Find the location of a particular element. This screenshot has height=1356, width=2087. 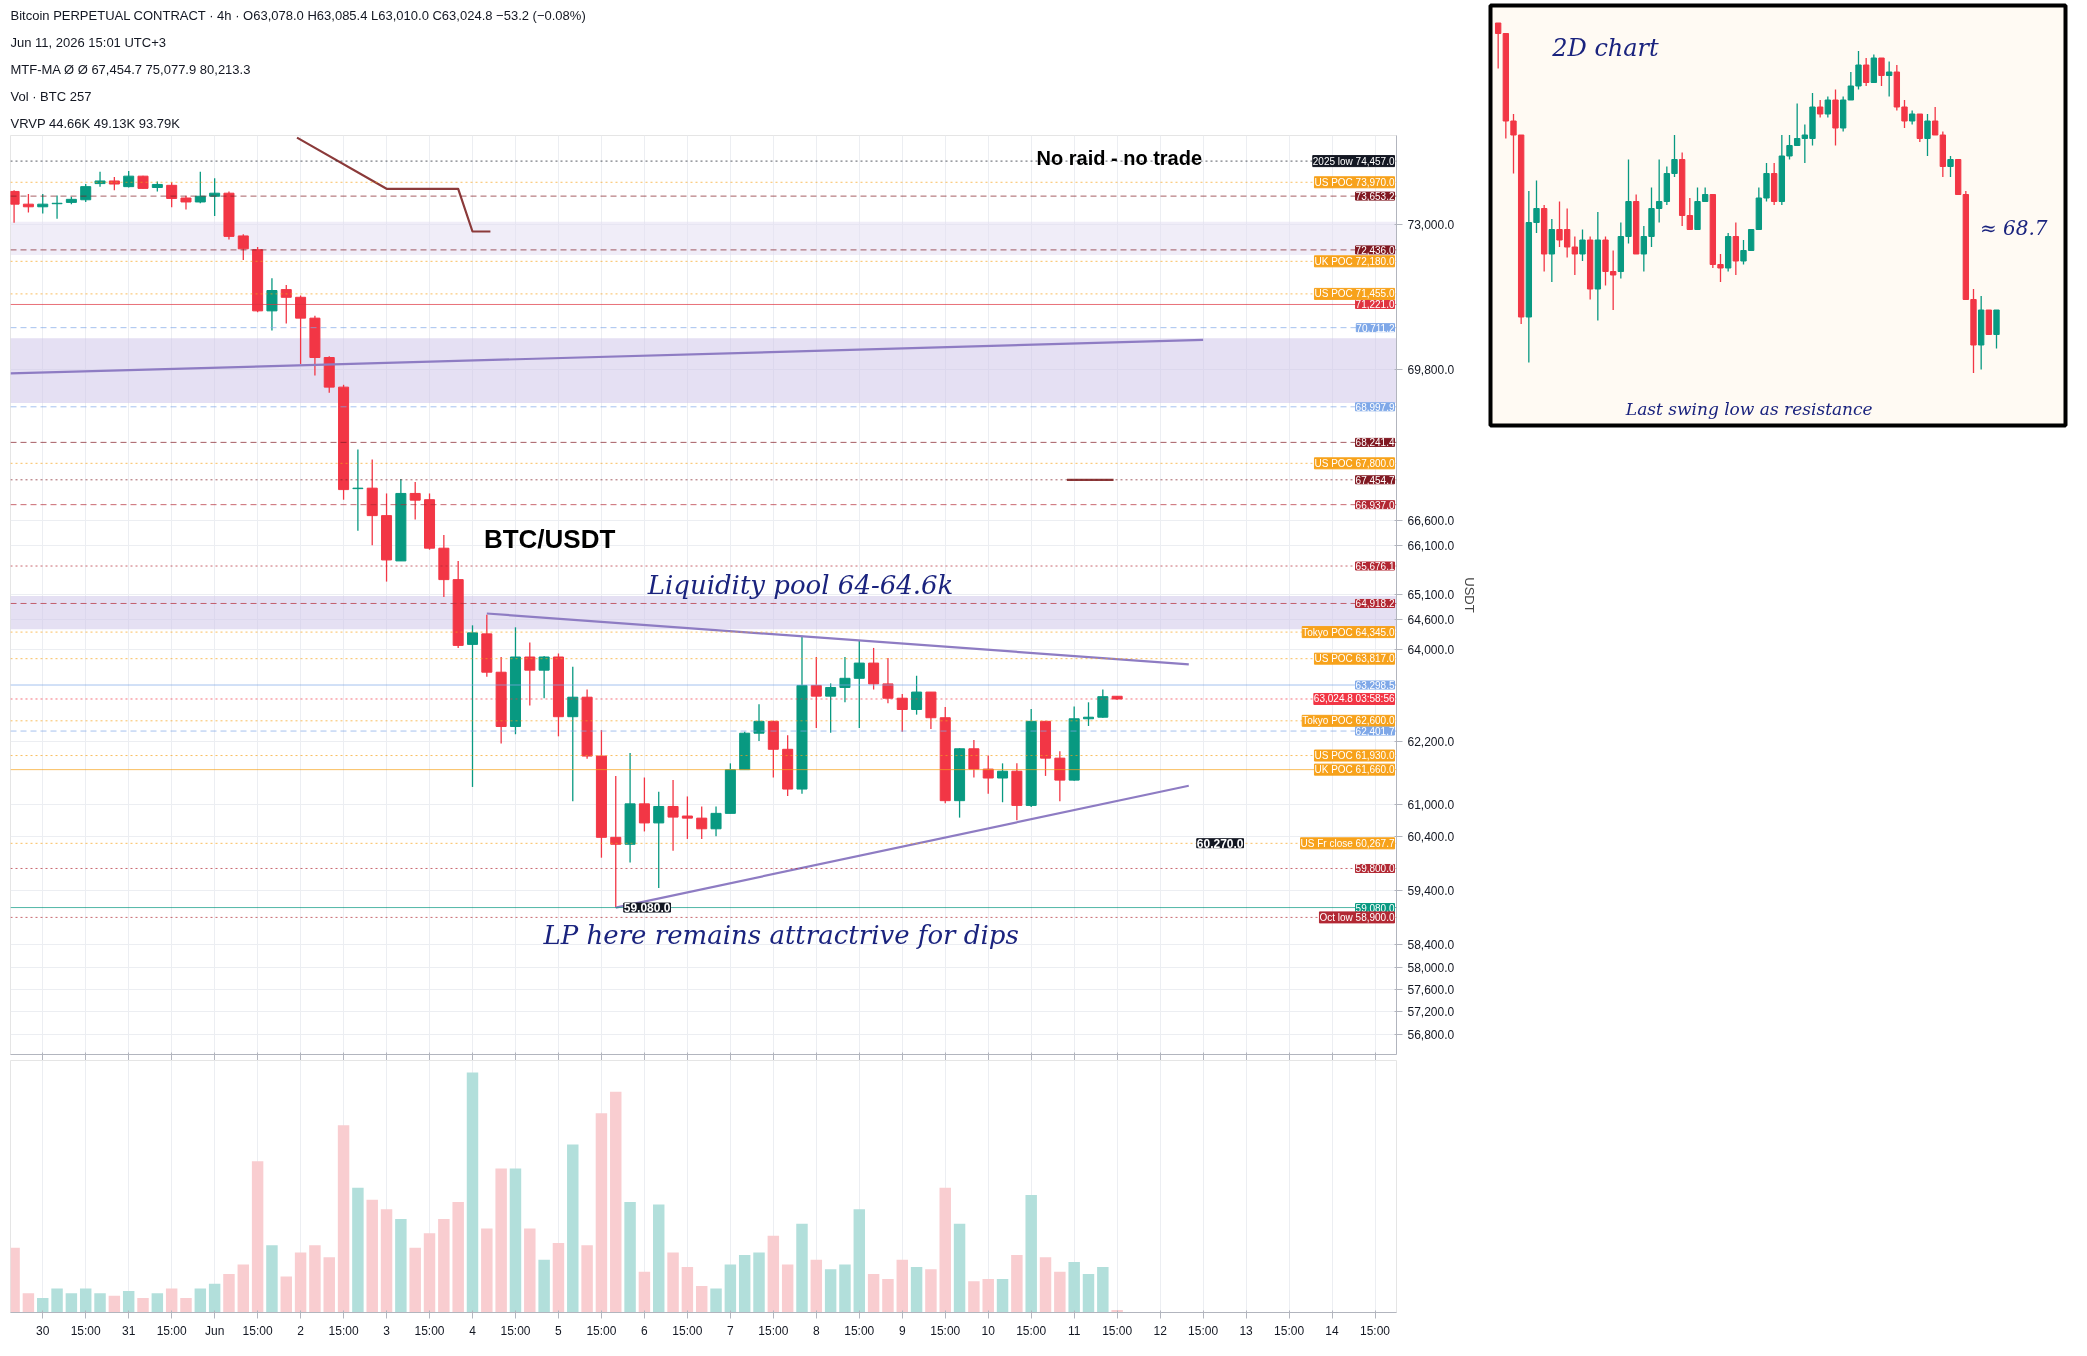

annotation: LP here remains attractrive for dips is located at coordinates (780, 935).